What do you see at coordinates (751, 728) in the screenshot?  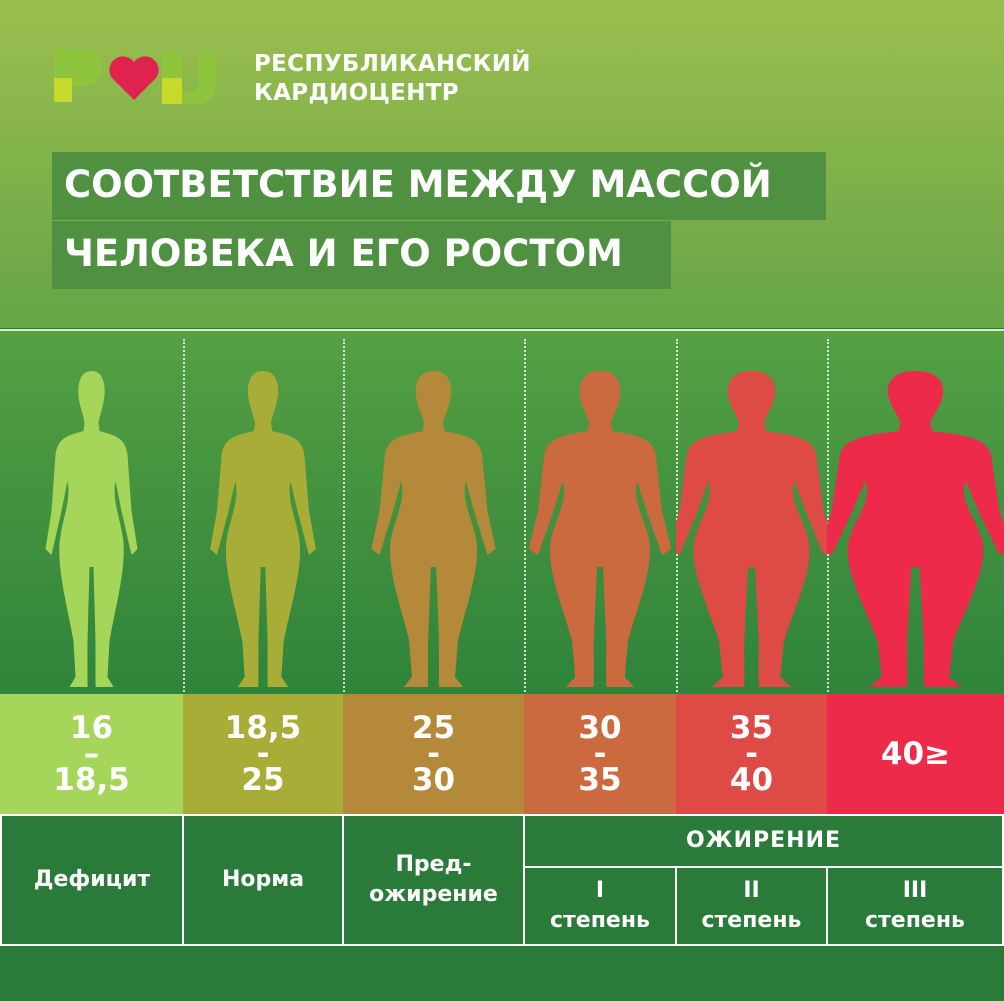 I see `bmi-range-top: 35` at bounding box center [751, 728].